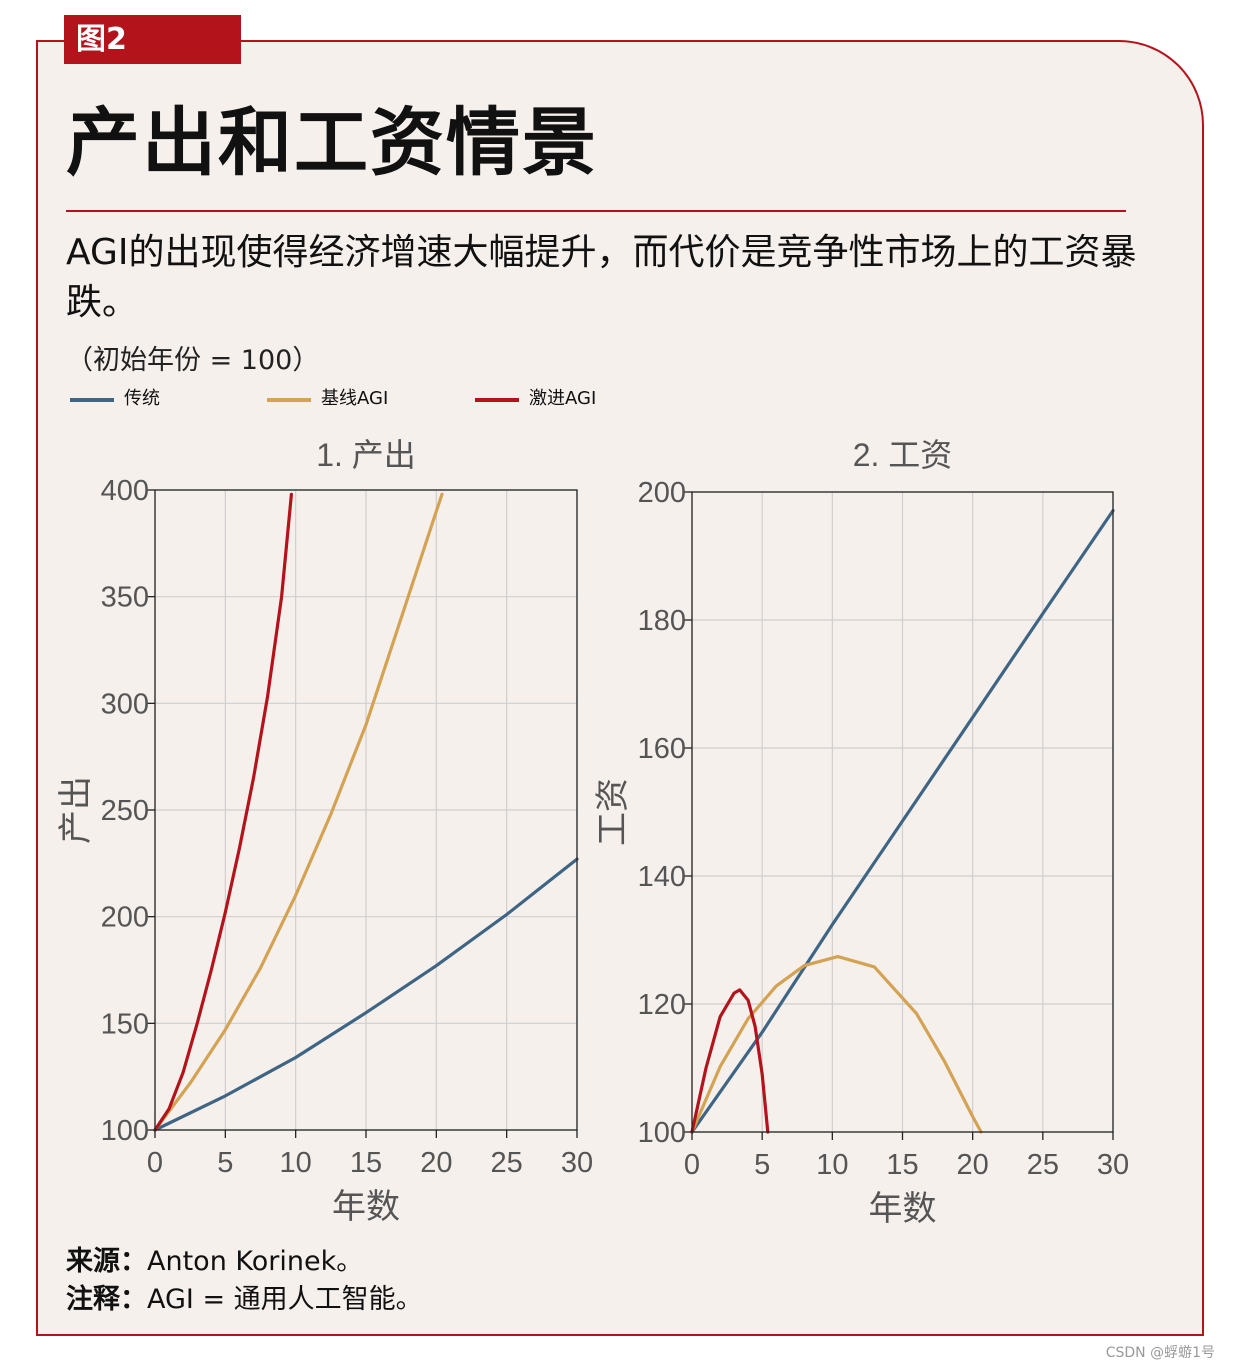 This screenshot has width=1233, height=1370. I want to click on footer: 来源：Anton Korinek。 注释：AGI = 通用人工智能。, so click(244, 1281).